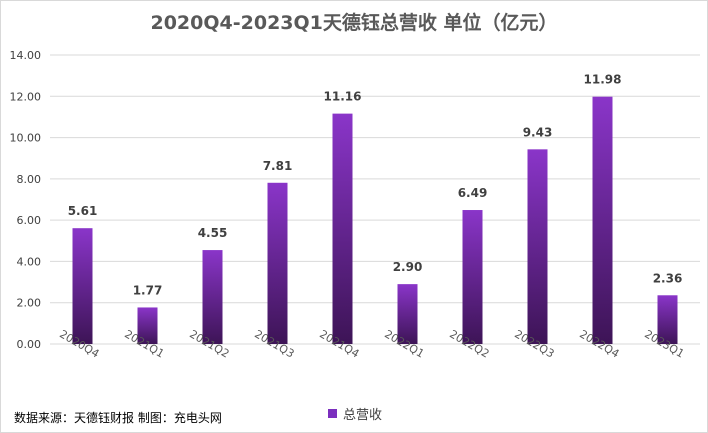 This screenshot has width=708, height=433. What do you see at coordinates (213, 233) in the screenshot?
I see `data-label: 4.55` at bounding box center [213, 233].